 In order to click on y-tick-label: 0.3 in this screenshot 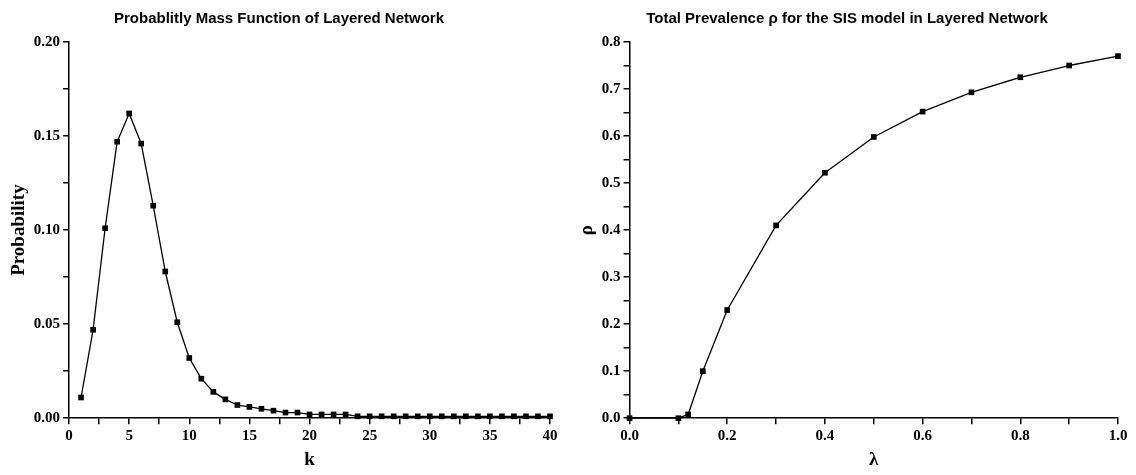, I will do `click(611, 276)`.